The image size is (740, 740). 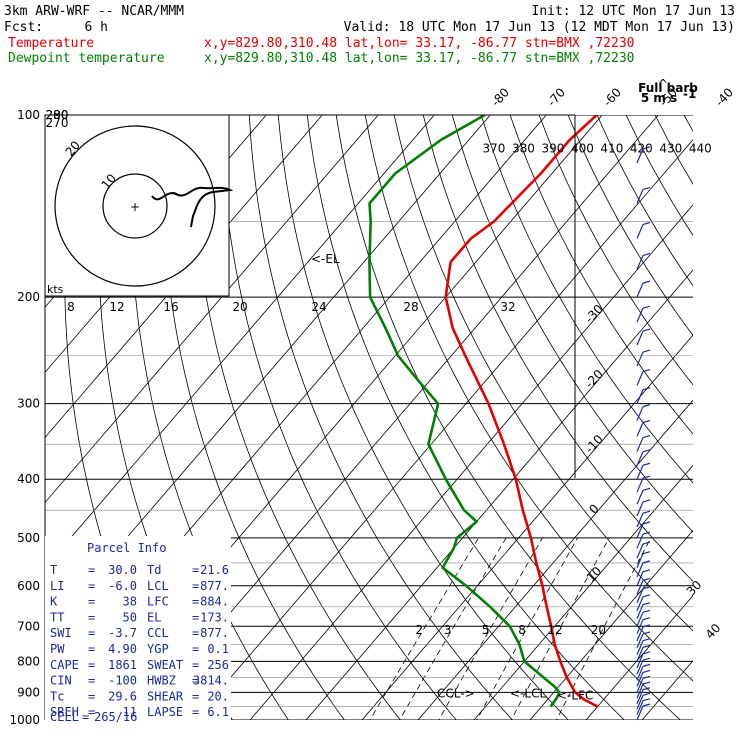 What do you see at coordinates (64, 717) in the screenshot?
I see `parcel-cell-label: CELL` at bounding box center [64, 717].